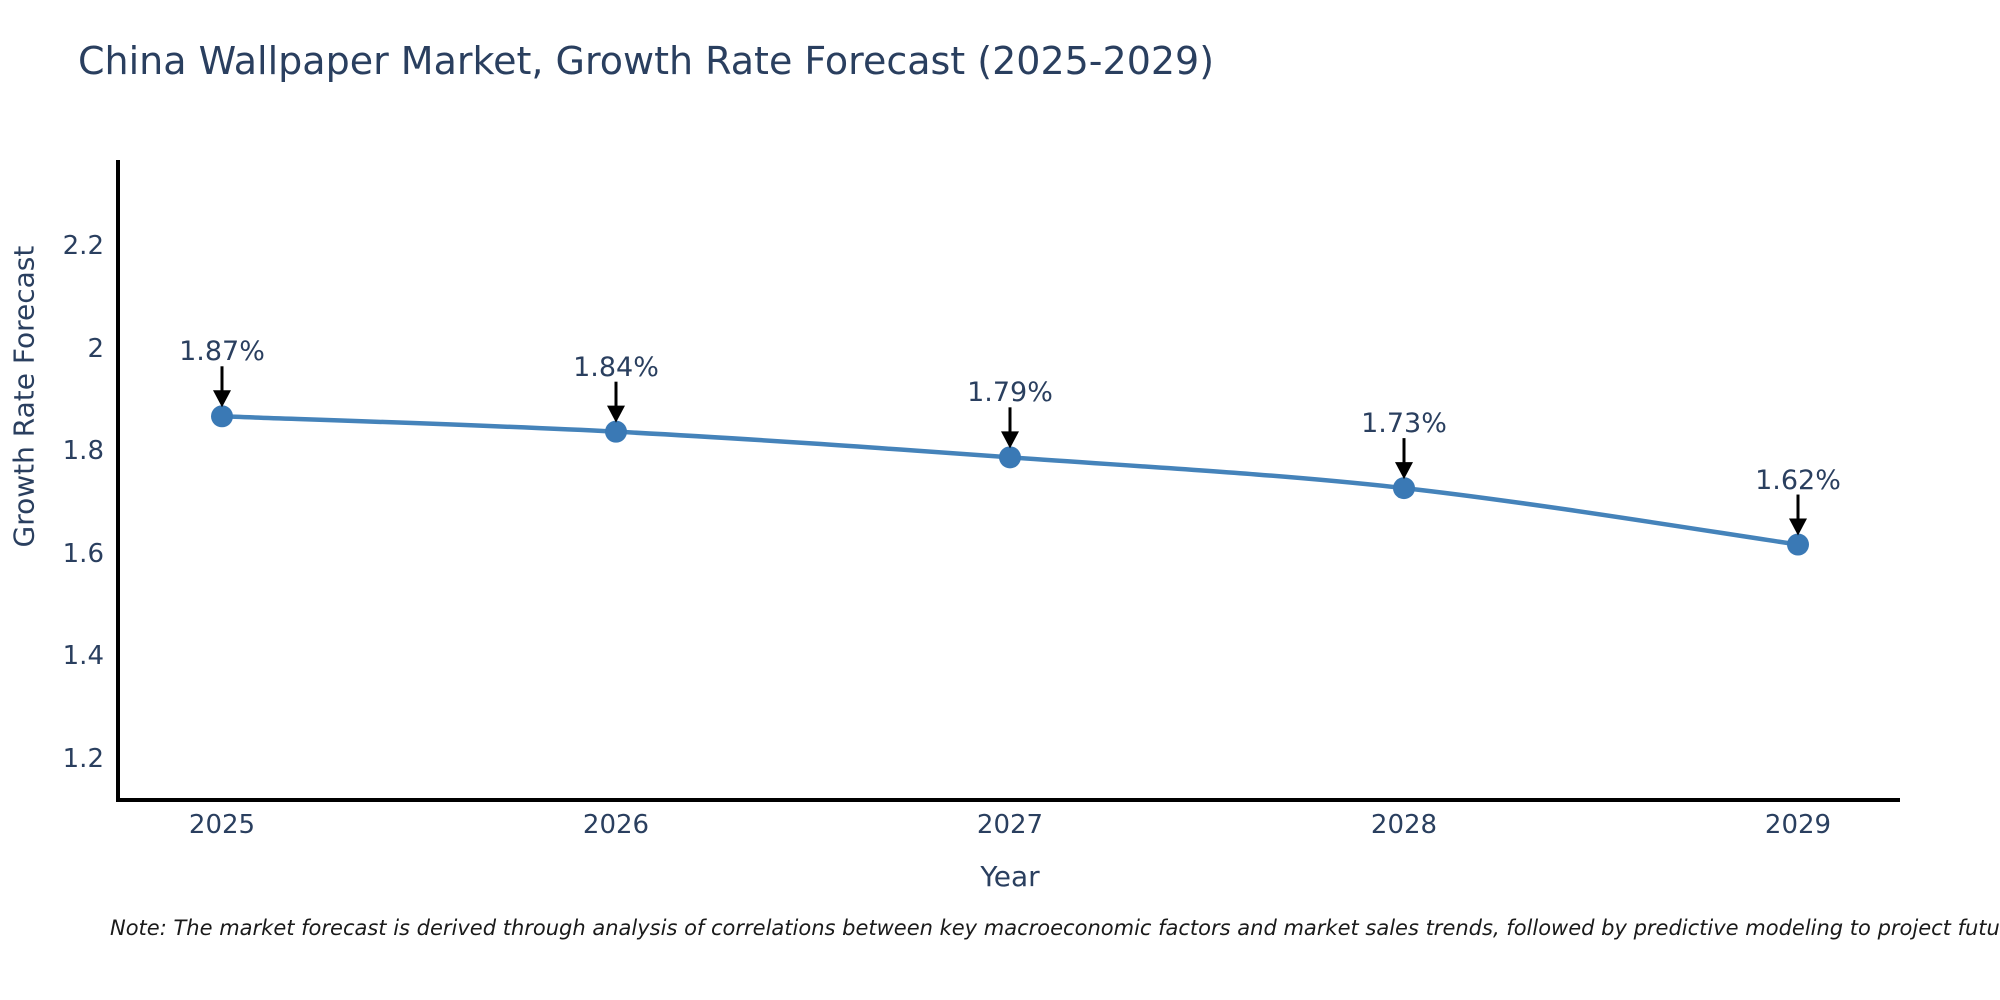 The height and width of the screenshot is (1000, 2000). What do you see at coordinates (83, 246) in the screenshot?
I see `y-tick-label: 2.2` at bounding box center [83, 246].